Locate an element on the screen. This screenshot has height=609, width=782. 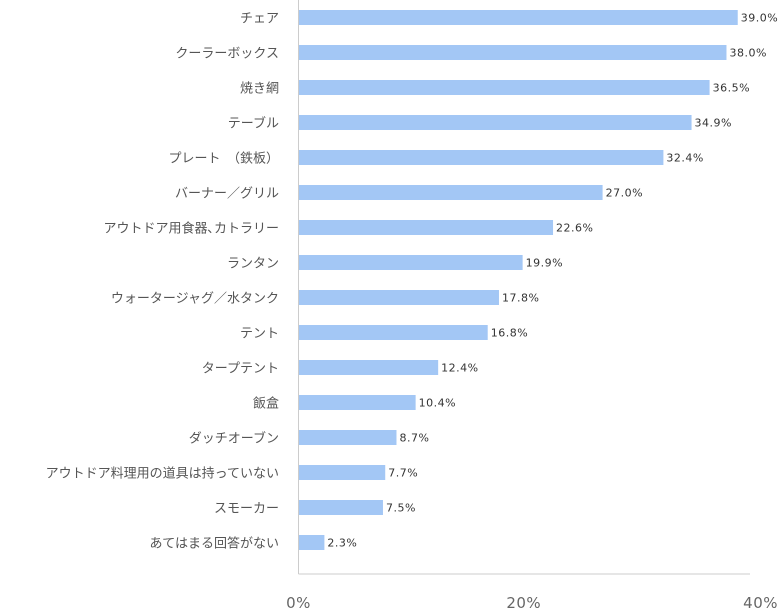
bar-value-label: 22.6% is located at coordinates (574, 228).